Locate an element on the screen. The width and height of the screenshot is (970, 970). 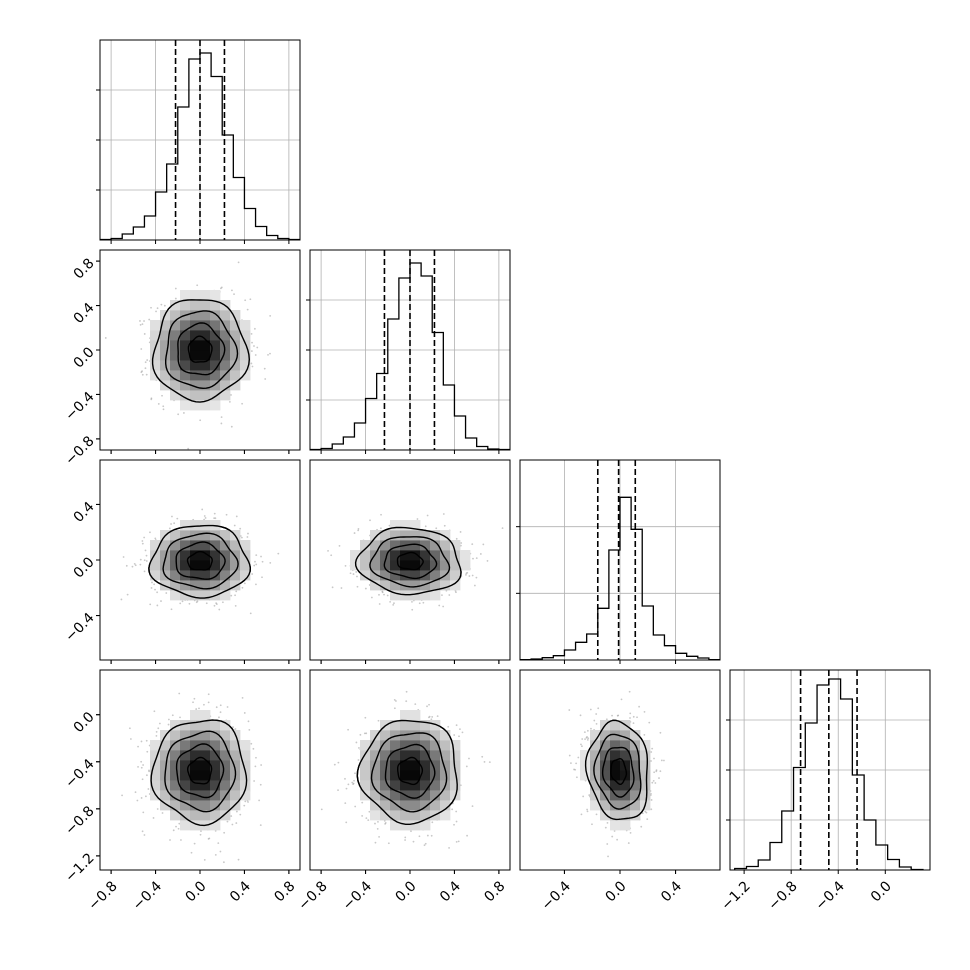
y-tick-label-3-3: 0.0 is located at coordinates (84, 722).